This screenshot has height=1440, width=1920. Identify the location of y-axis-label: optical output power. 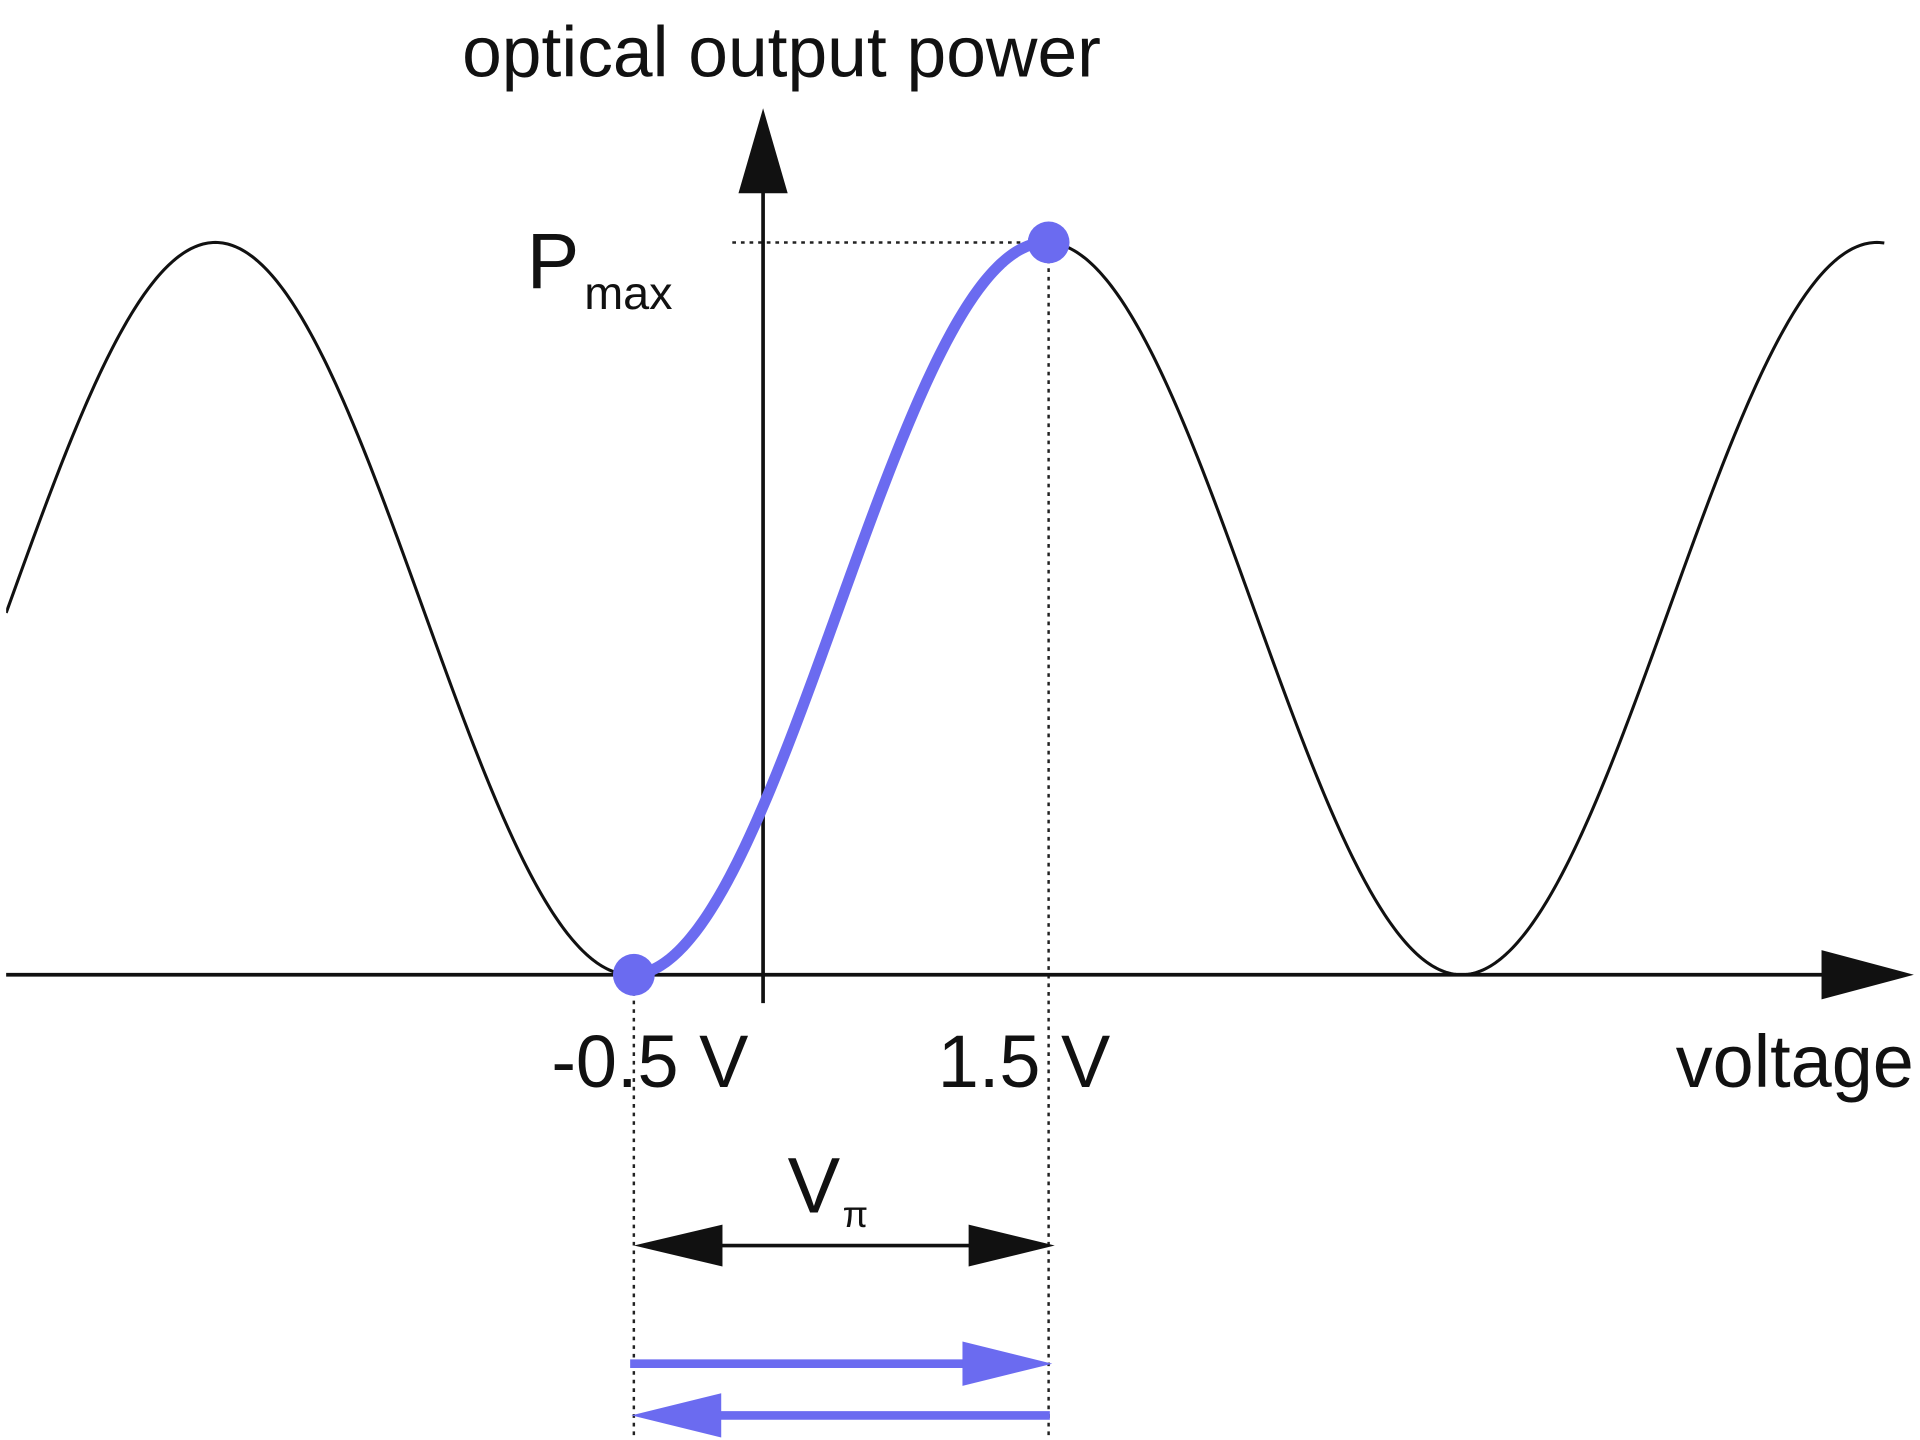
(781, 52).